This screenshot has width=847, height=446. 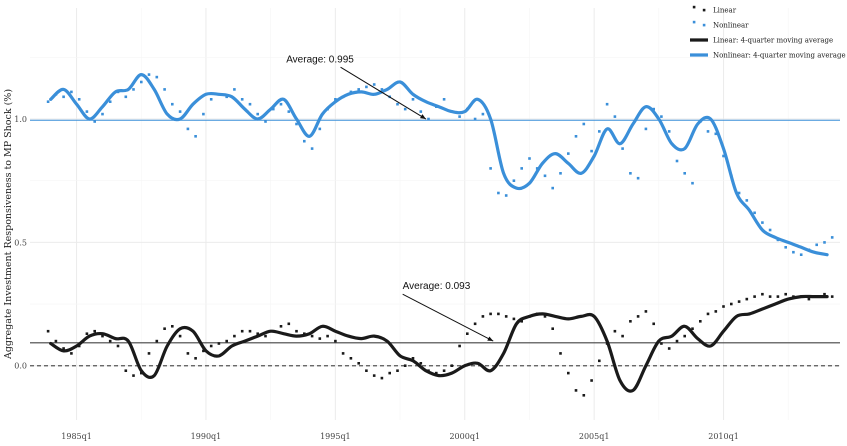 What do you see at coordinates (335, 436) in the screenshot?
I see `x-tick-label: 1995q1` at bounding box center [335, 436].